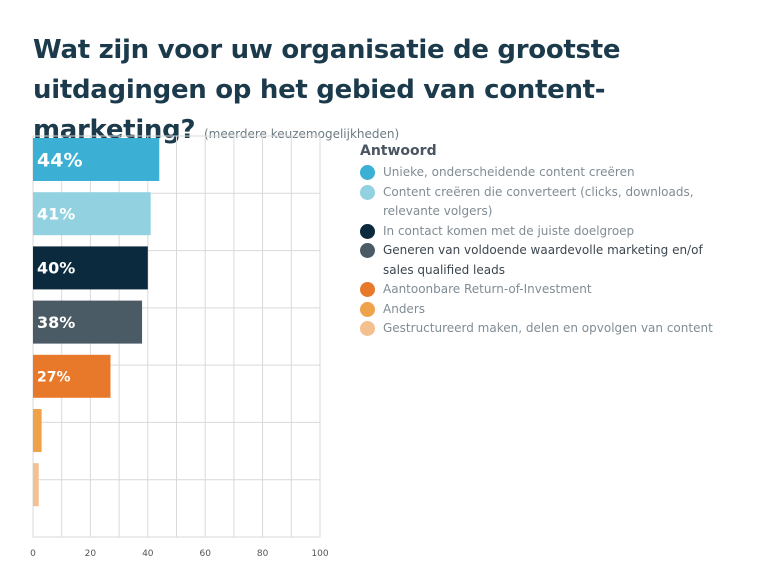 The width and height of the screenshot is (770, 578). Describe the element at coordinates (91, 554) in the screenshot. I see `x-tick-label: 20` at that location.